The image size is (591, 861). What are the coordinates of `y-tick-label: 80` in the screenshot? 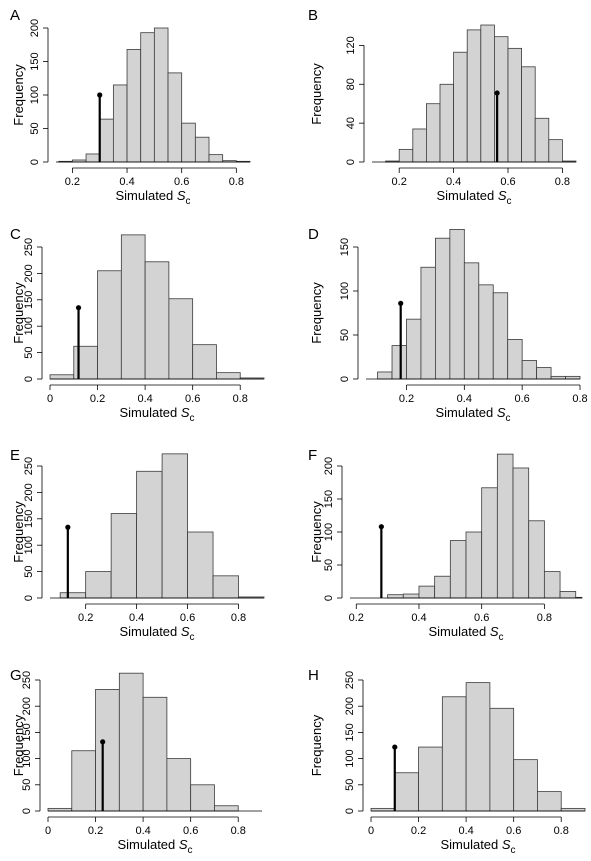 It's located at (351, 84).